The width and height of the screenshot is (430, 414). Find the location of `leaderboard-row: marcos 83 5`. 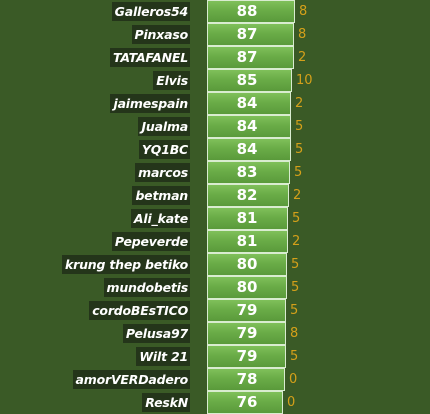

leaderboard-row: marcos 83 5 is located at coordinates (215, 172).